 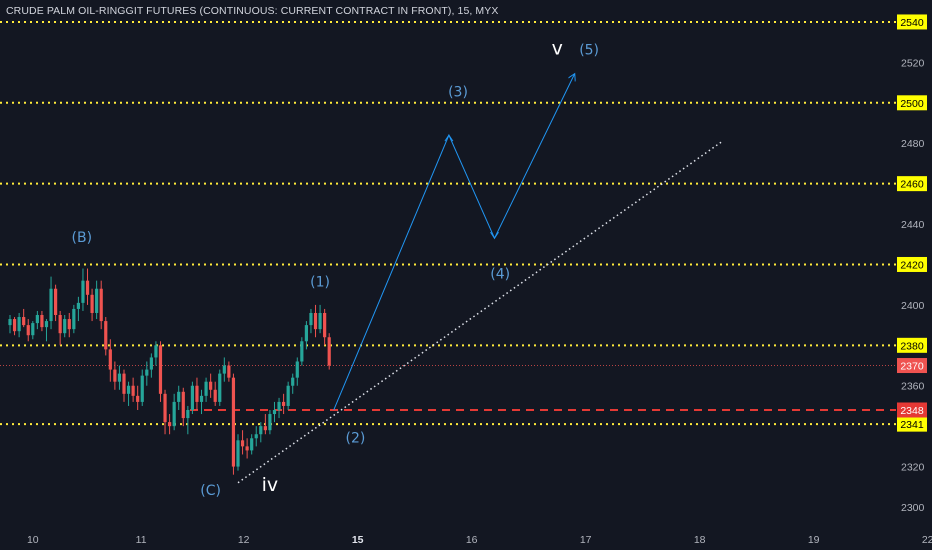 I want to click on wave-label: (5), so click(x=589, y=50).